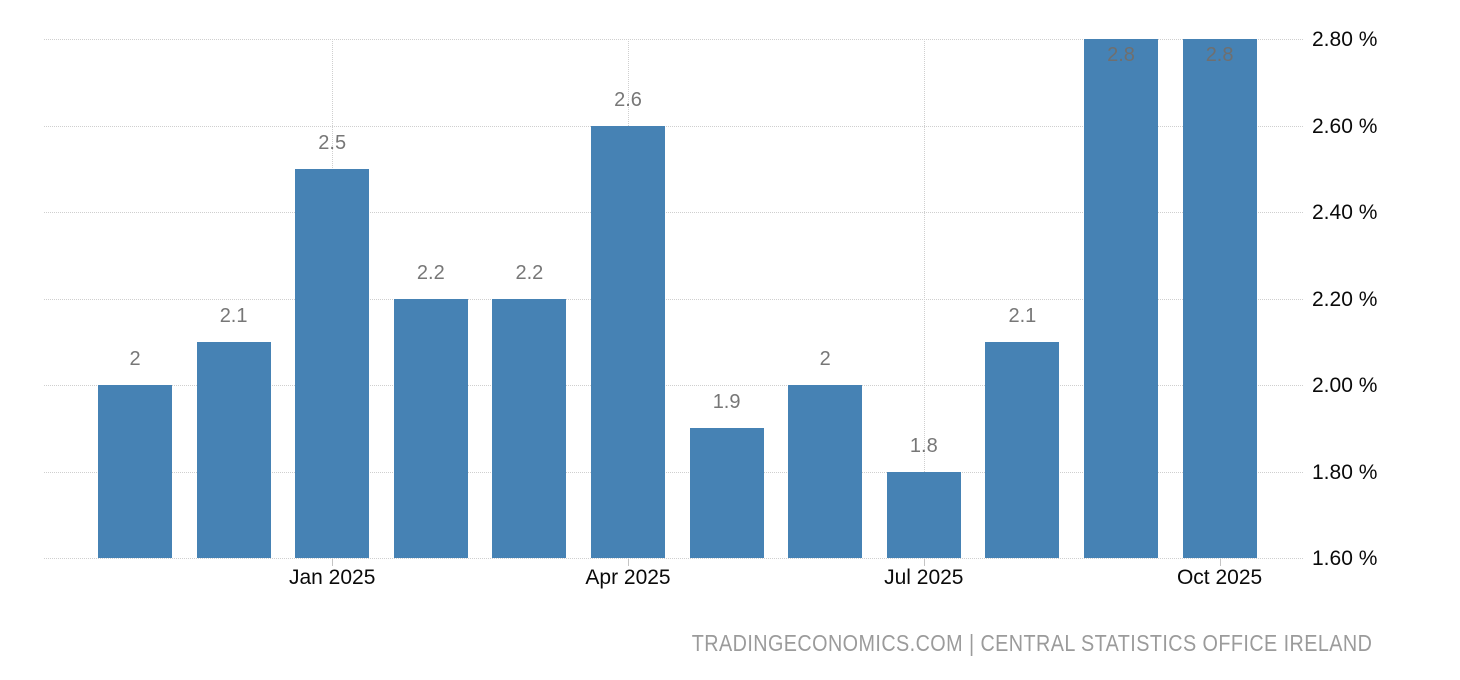 Image resolution: width=1460 pixels, height=680 pixels. What do you see at coordinates (924, 577) in the screenshot?
I see `x-axis-tick-label: Jul 2025` at bounding box center [924, 577].